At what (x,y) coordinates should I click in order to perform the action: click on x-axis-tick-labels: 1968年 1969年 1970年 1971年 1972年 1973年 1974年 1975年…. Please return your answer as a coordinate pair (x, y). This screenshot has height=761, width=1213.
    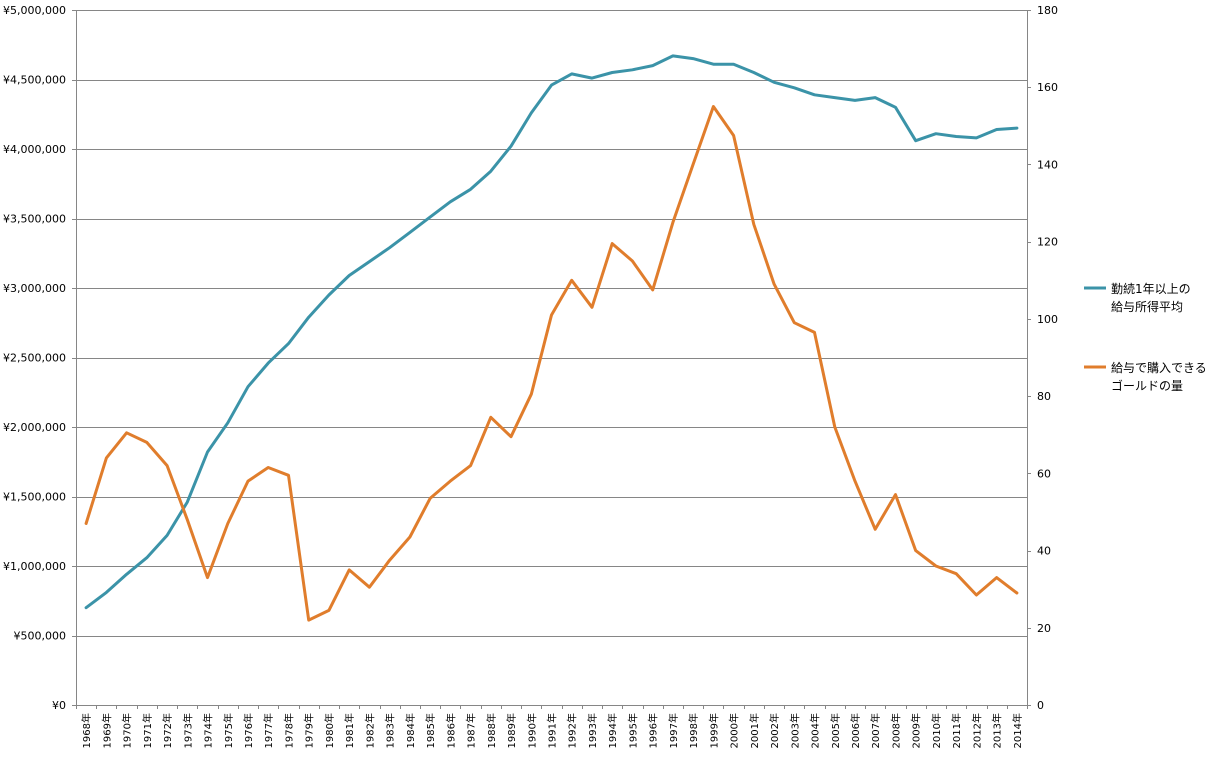
    Looking at the image, I should click on (552, 730).